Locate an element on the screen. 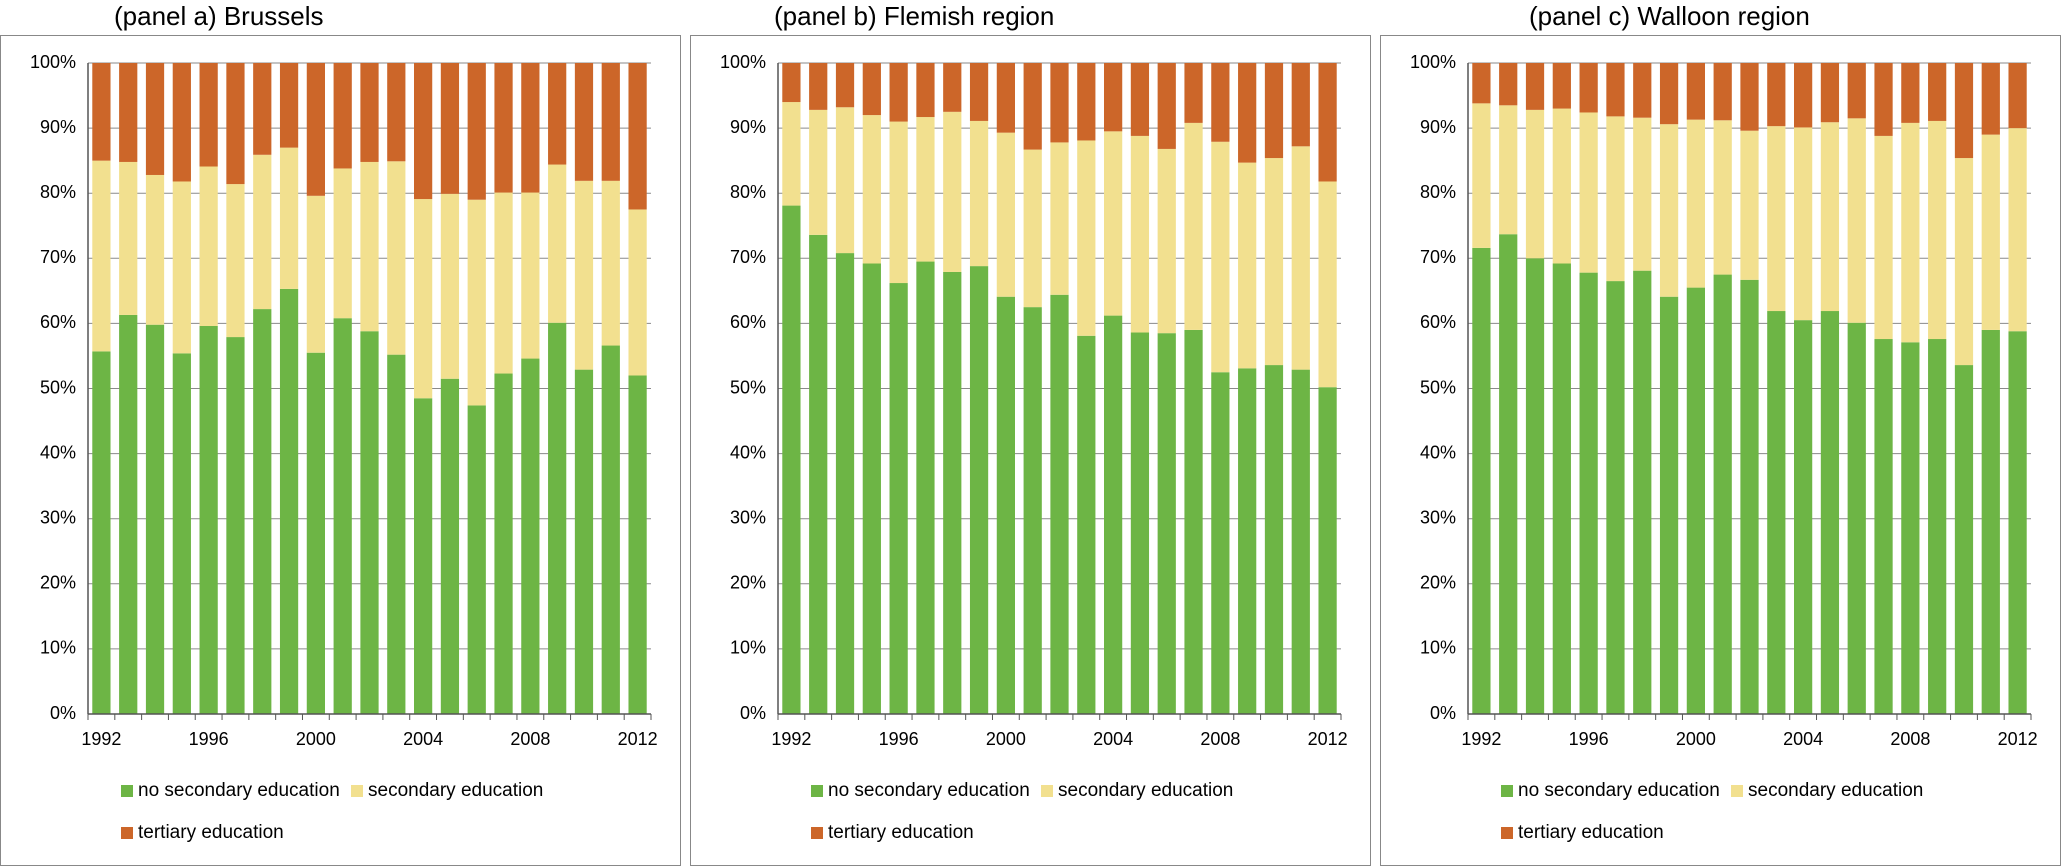  x-tick-label: 2012 is located at coordinates (638, 739).